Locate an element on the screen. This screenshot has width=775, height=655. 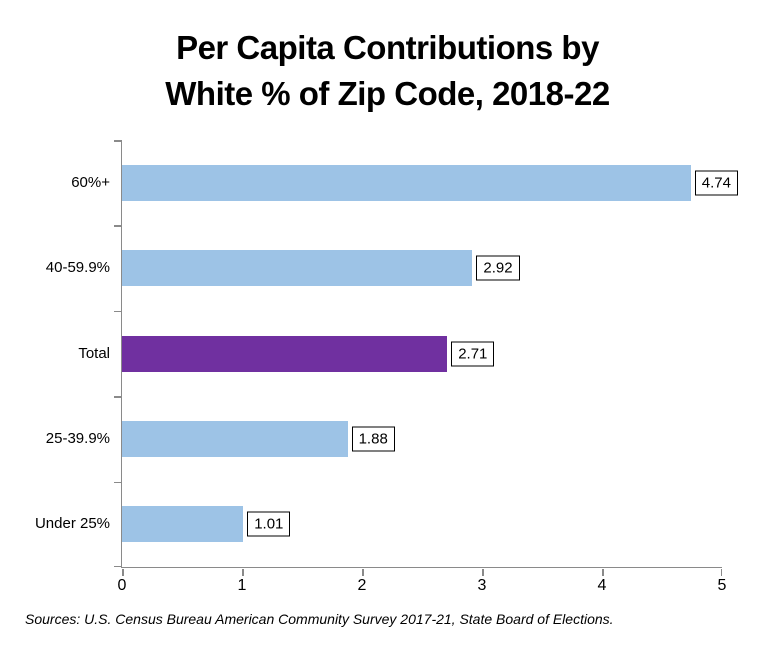
bar-60- is located at coordinates (406, 182).